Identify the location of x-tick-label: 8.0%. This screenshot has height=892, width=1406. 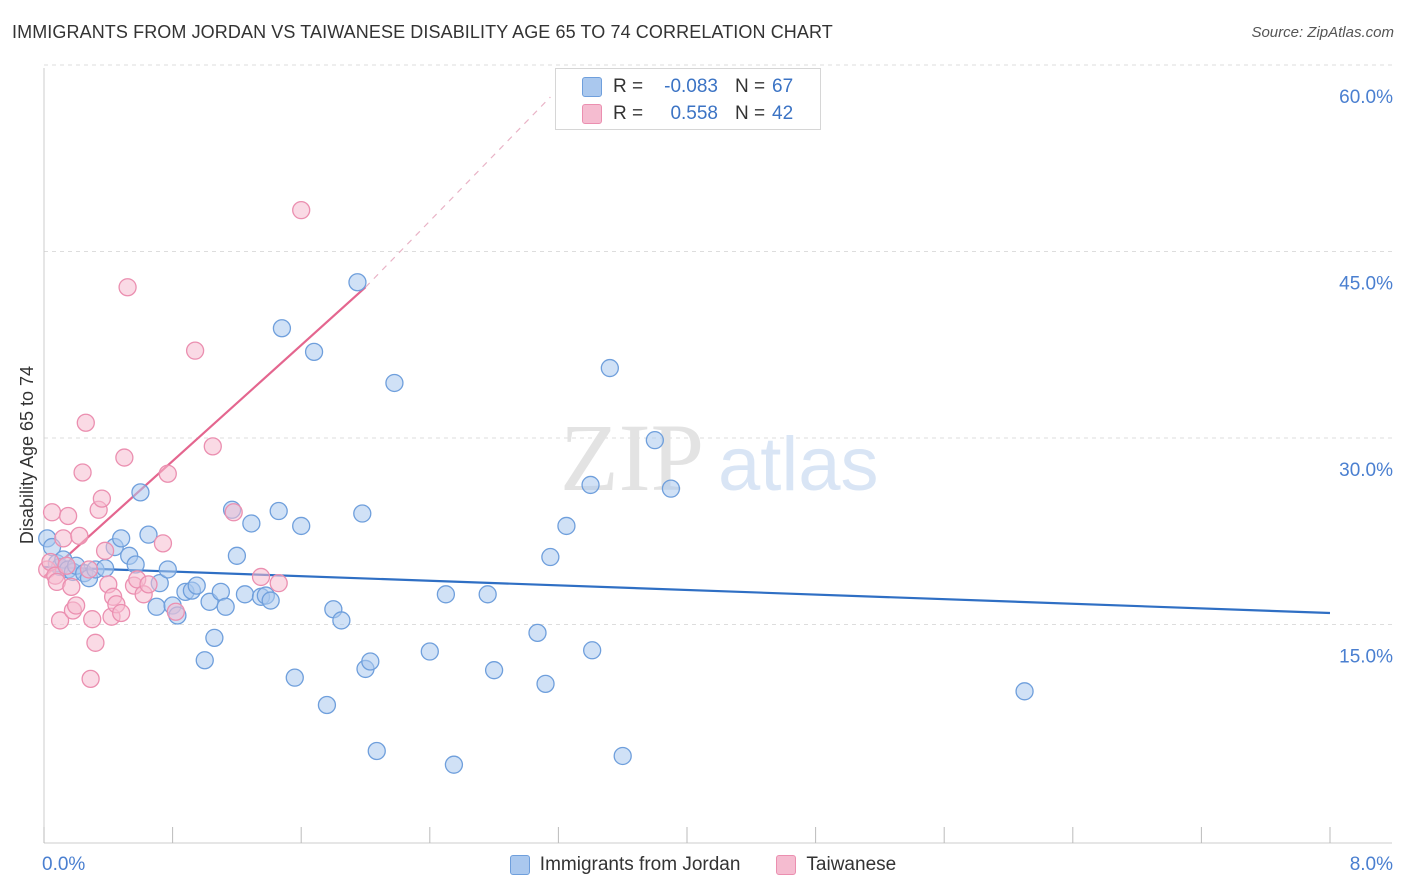
(1371, 864).